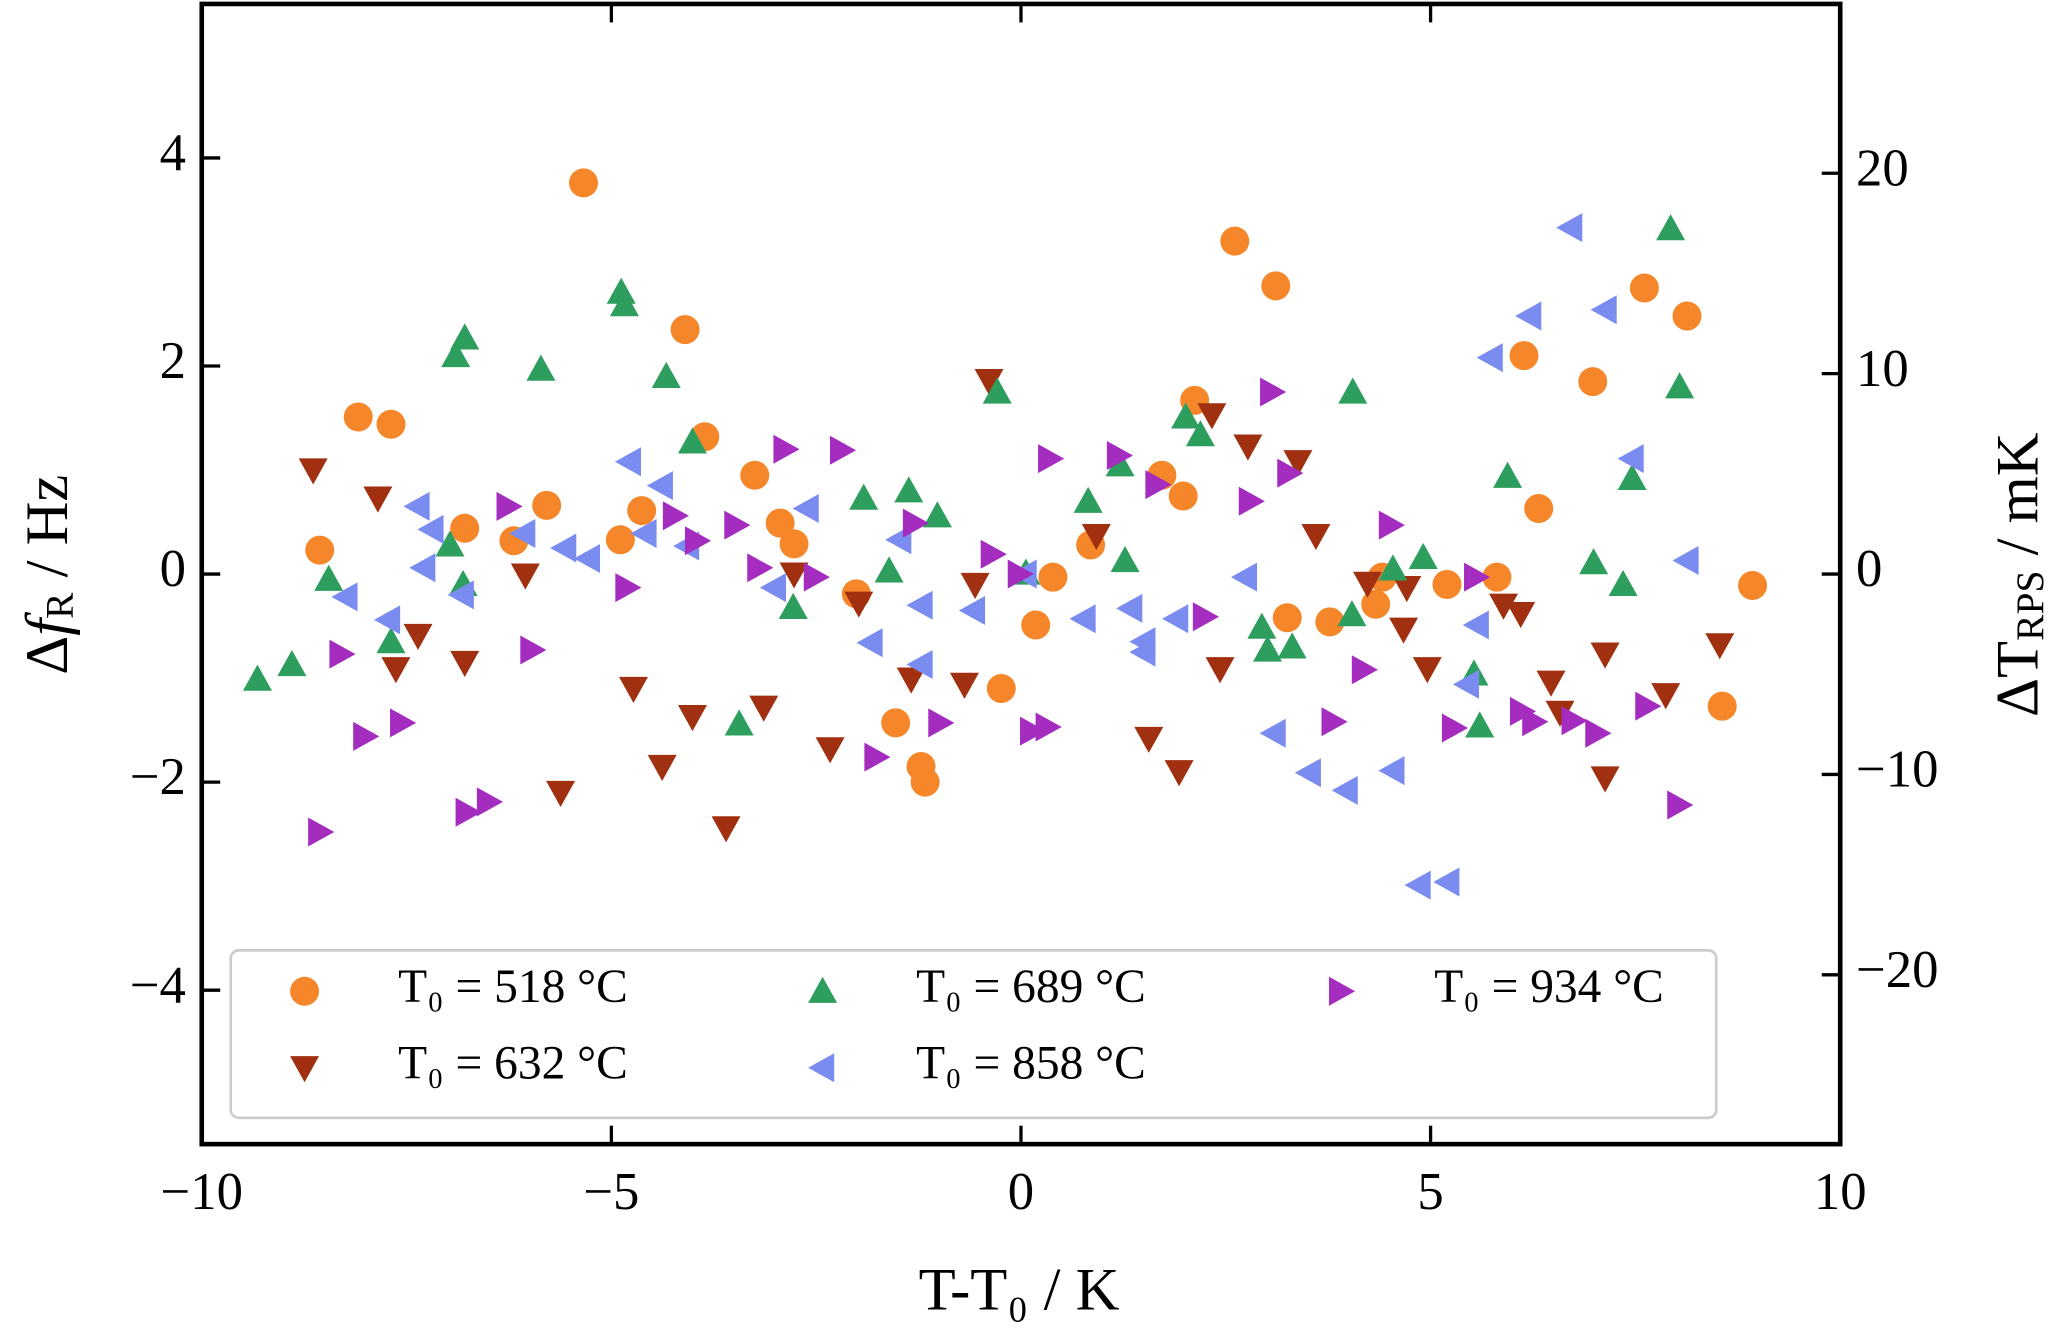  I want to click on x-tick-label: 0, so click(1021, 1192).